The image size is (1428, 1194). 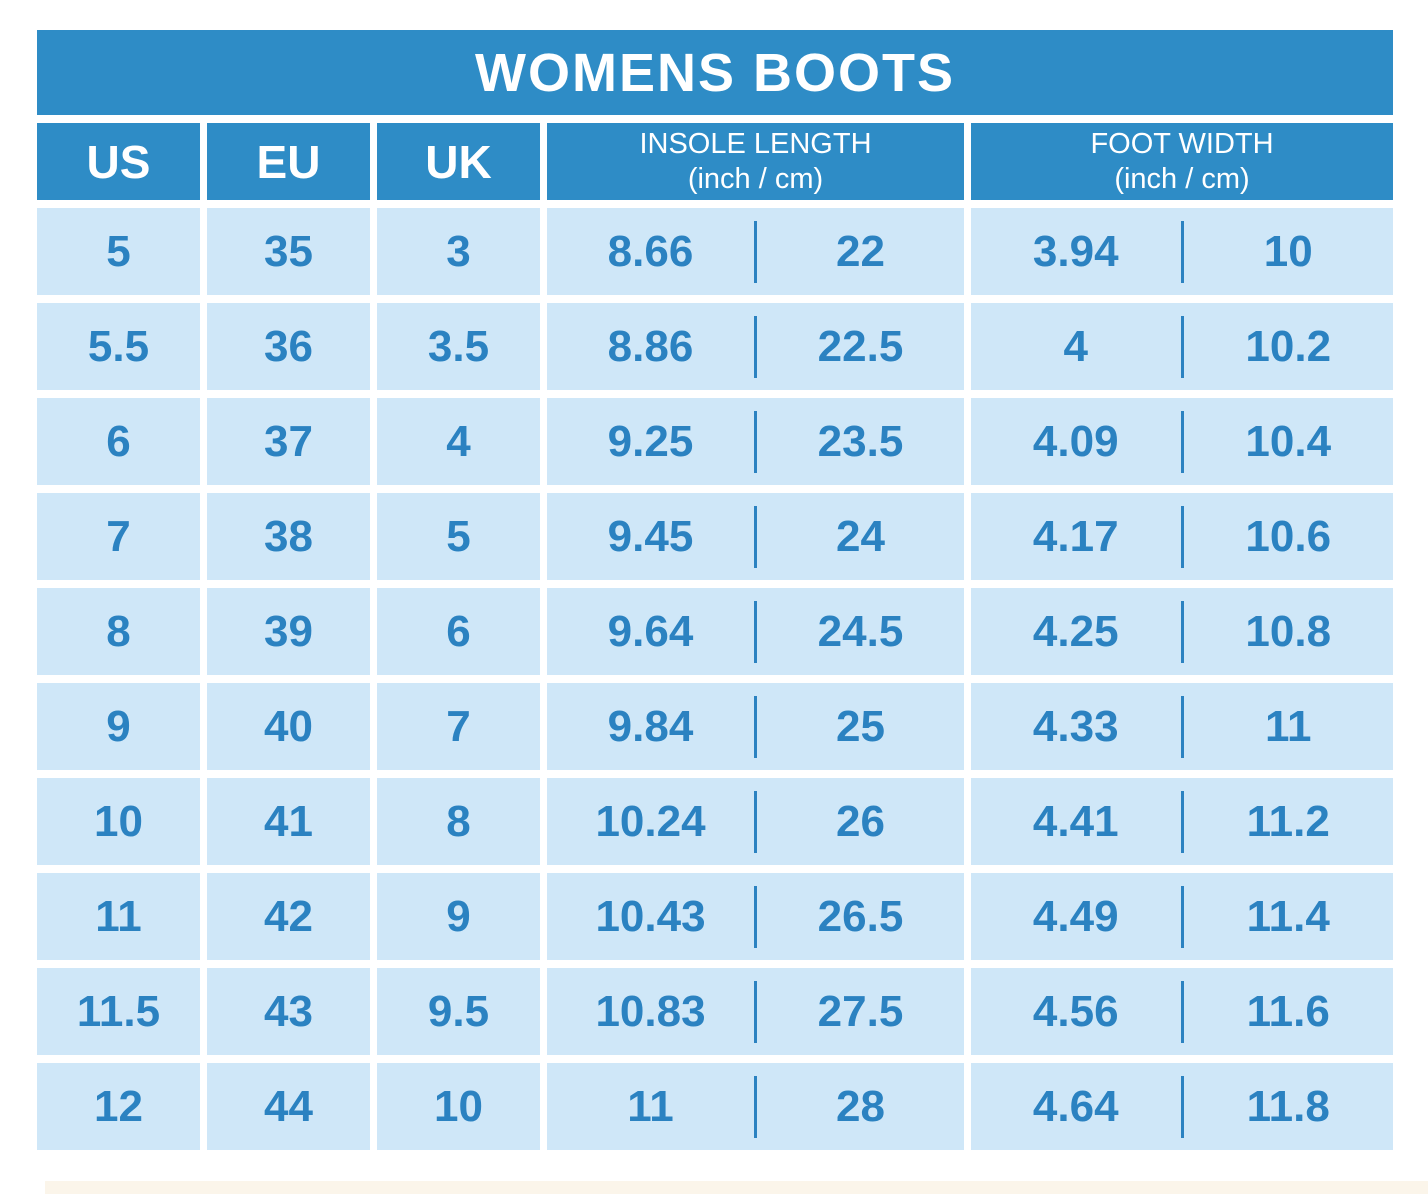 I want to click on insole-length-inch-value: 9.45, so click(x=650, y=536).